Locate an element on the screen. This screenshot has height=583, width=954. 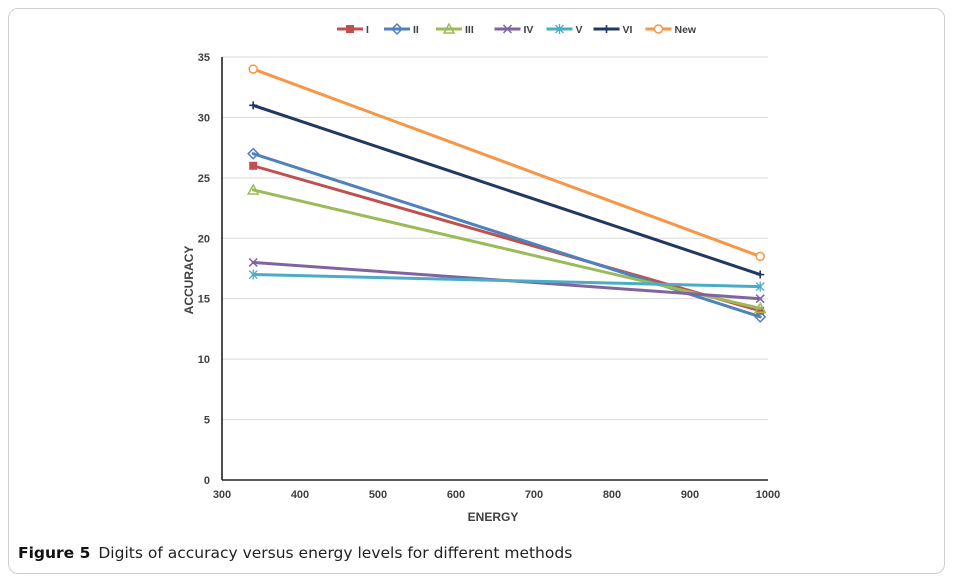
series-line-i is located at coordinates (506, 238).